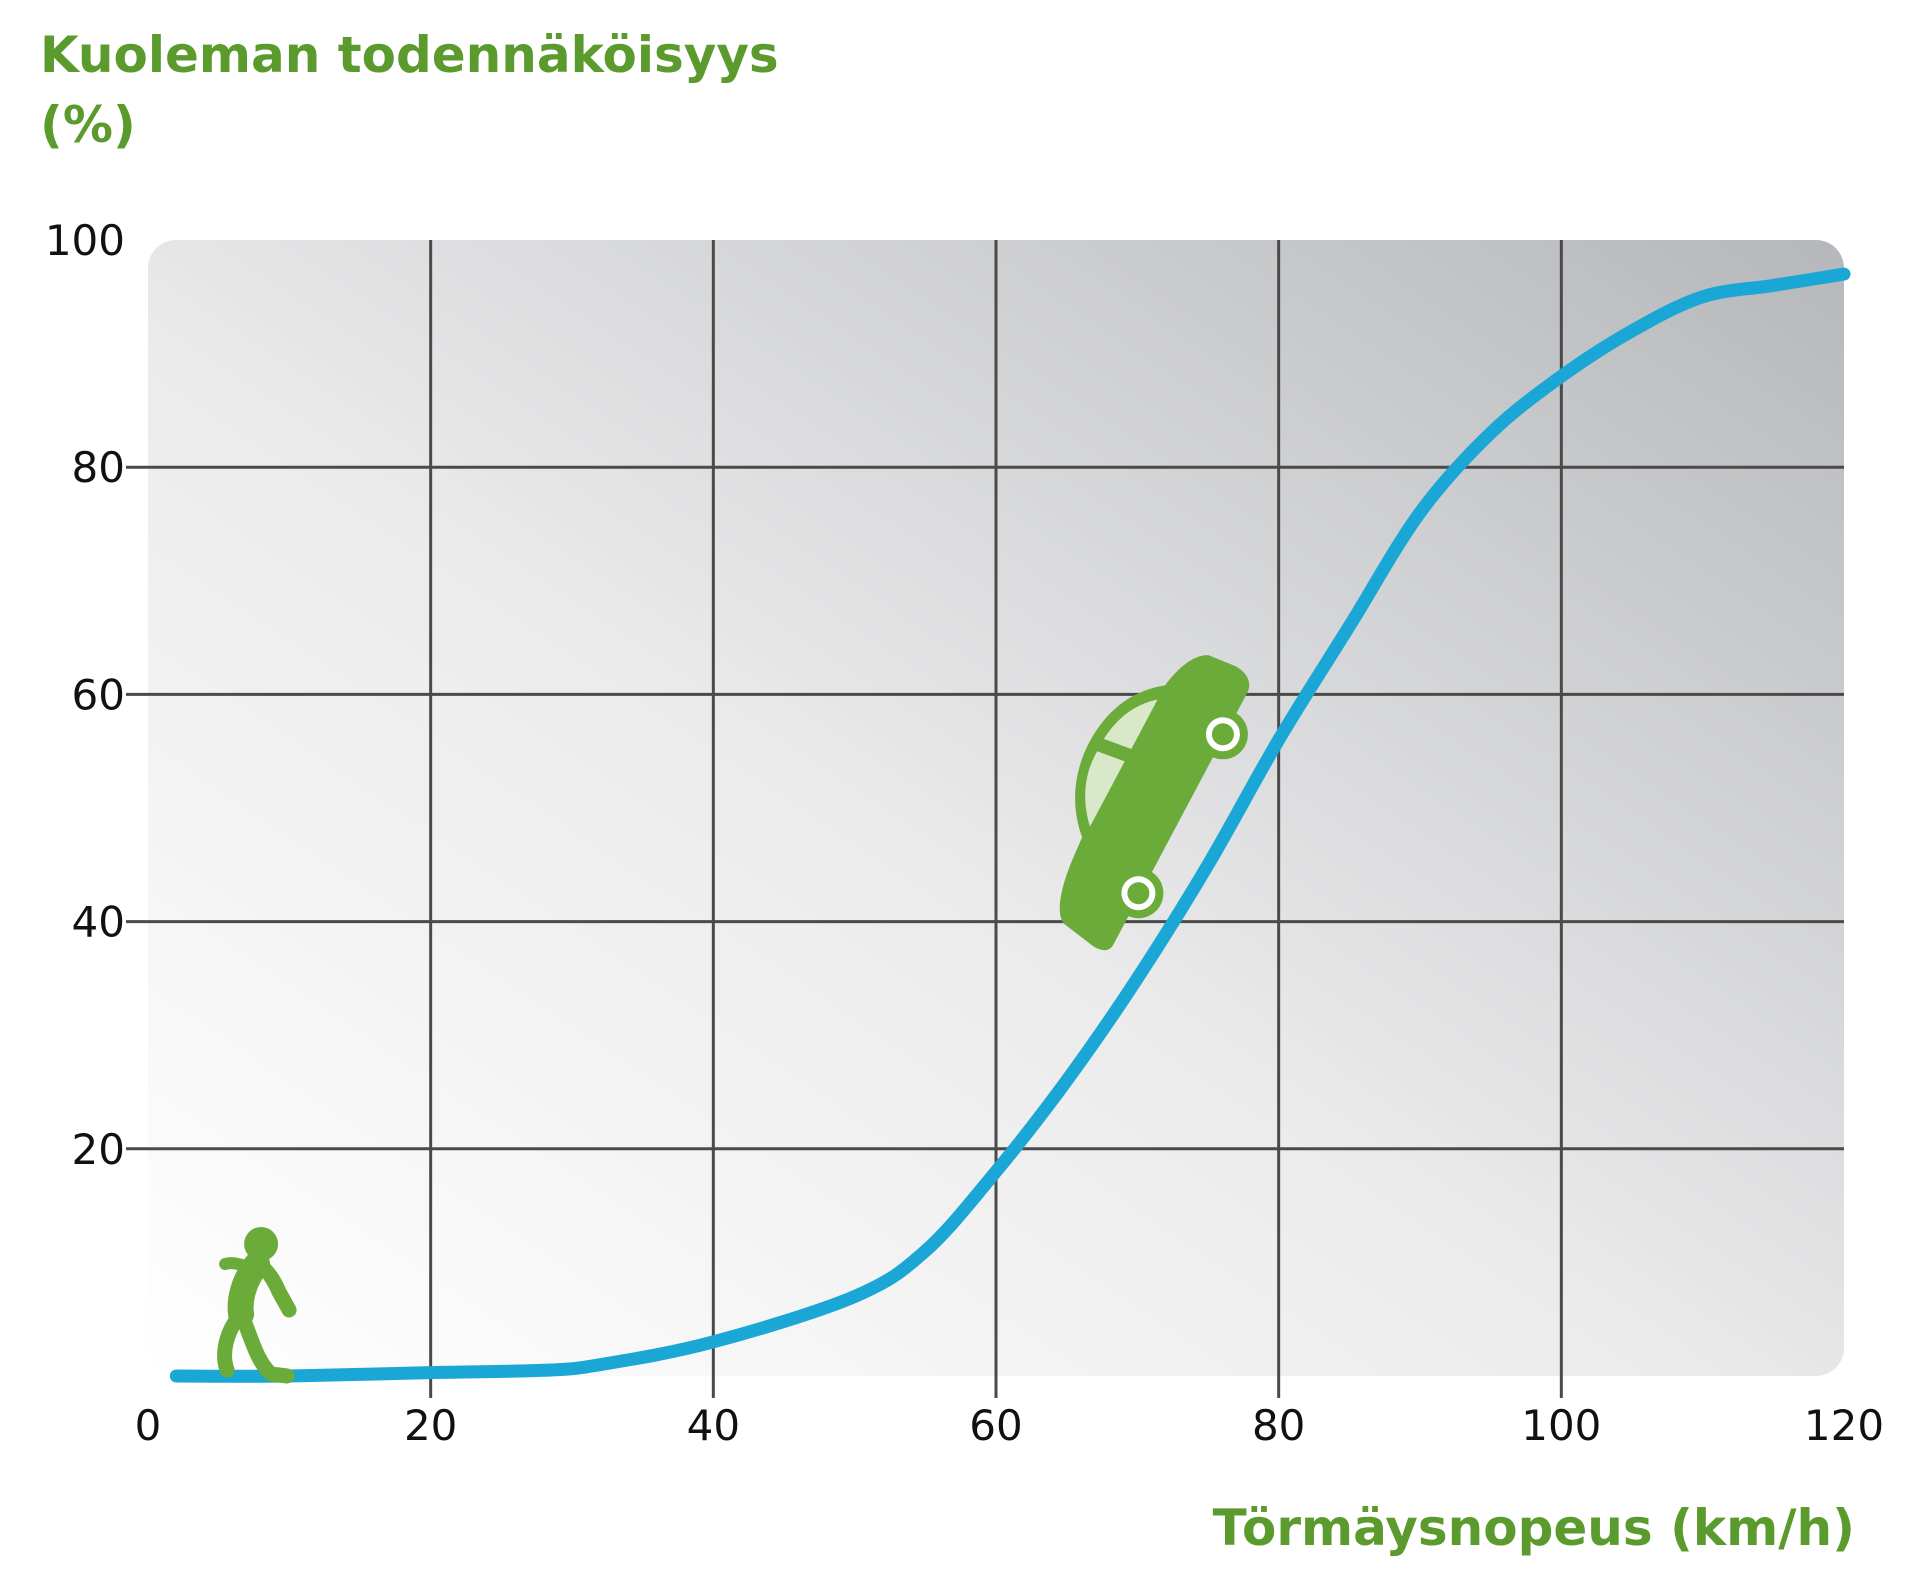 The width and height of the screenshot is (1920, 1576). What do you see at coordinates (1278, 1425) in the screenshot?
I see `x-tick-label: 80` at bounding box center [1278, 1425].